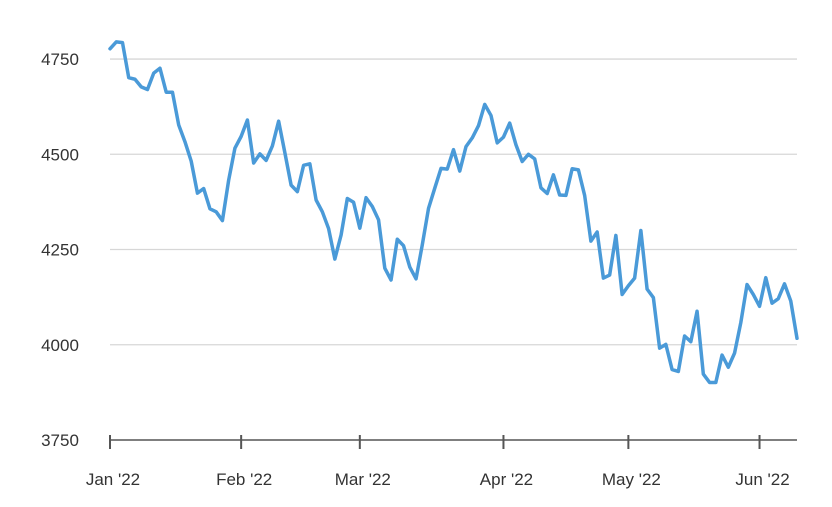 The height and width of the screenshot is (507, 832). Describe the element at coordinates (363, 479) in the screenshot. I see `x-tick-label-2: Mar '22` at that location.